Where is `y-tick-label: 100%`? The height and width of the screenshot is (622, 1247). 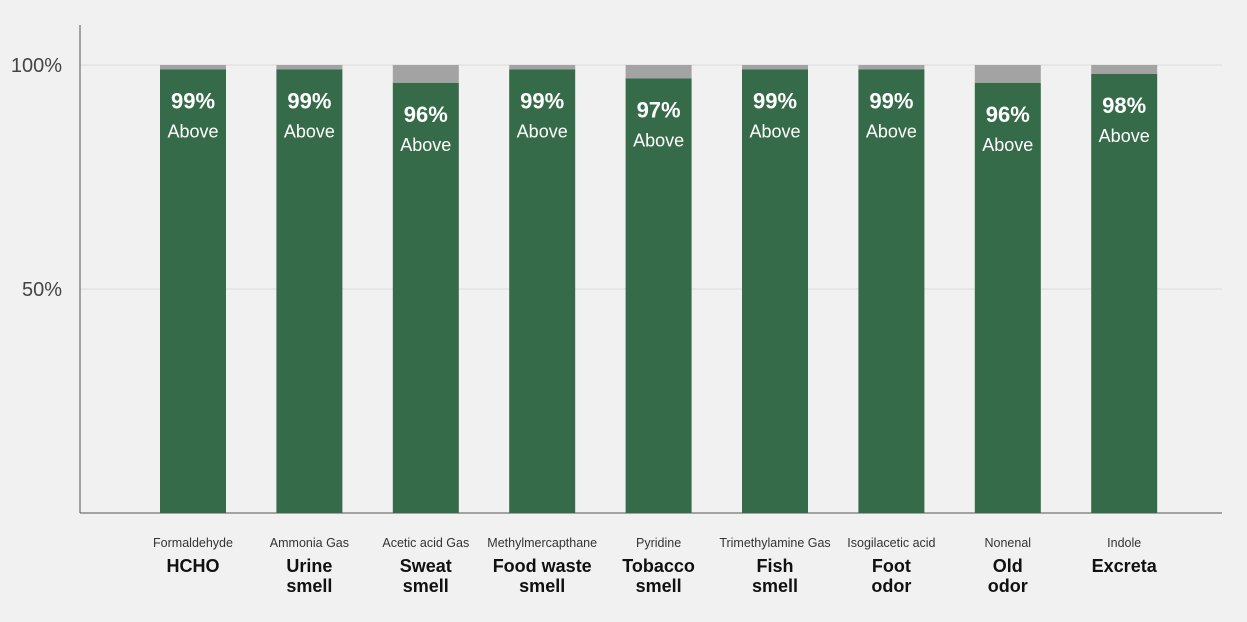 y-tick-label: 100% is located at coordinates (36, 66).